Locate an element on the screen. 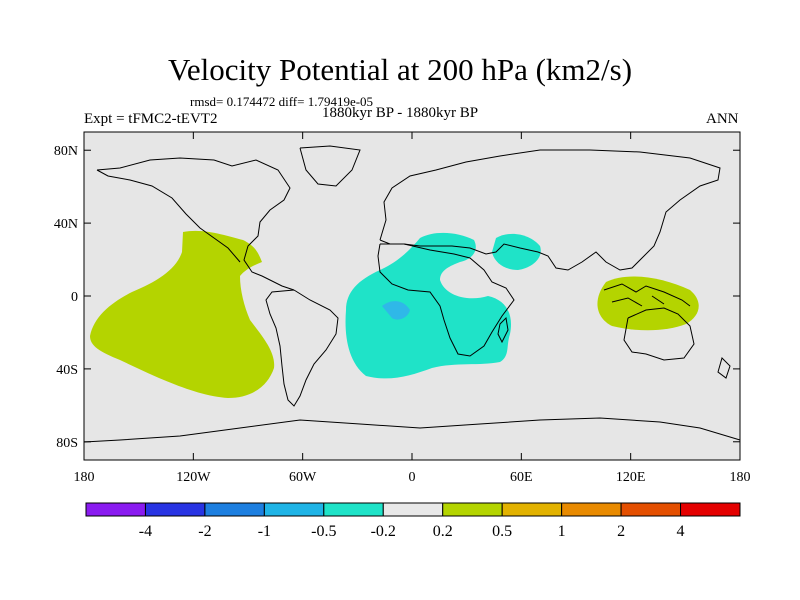  lat-label: 80N is located at coordinates (66, 151).